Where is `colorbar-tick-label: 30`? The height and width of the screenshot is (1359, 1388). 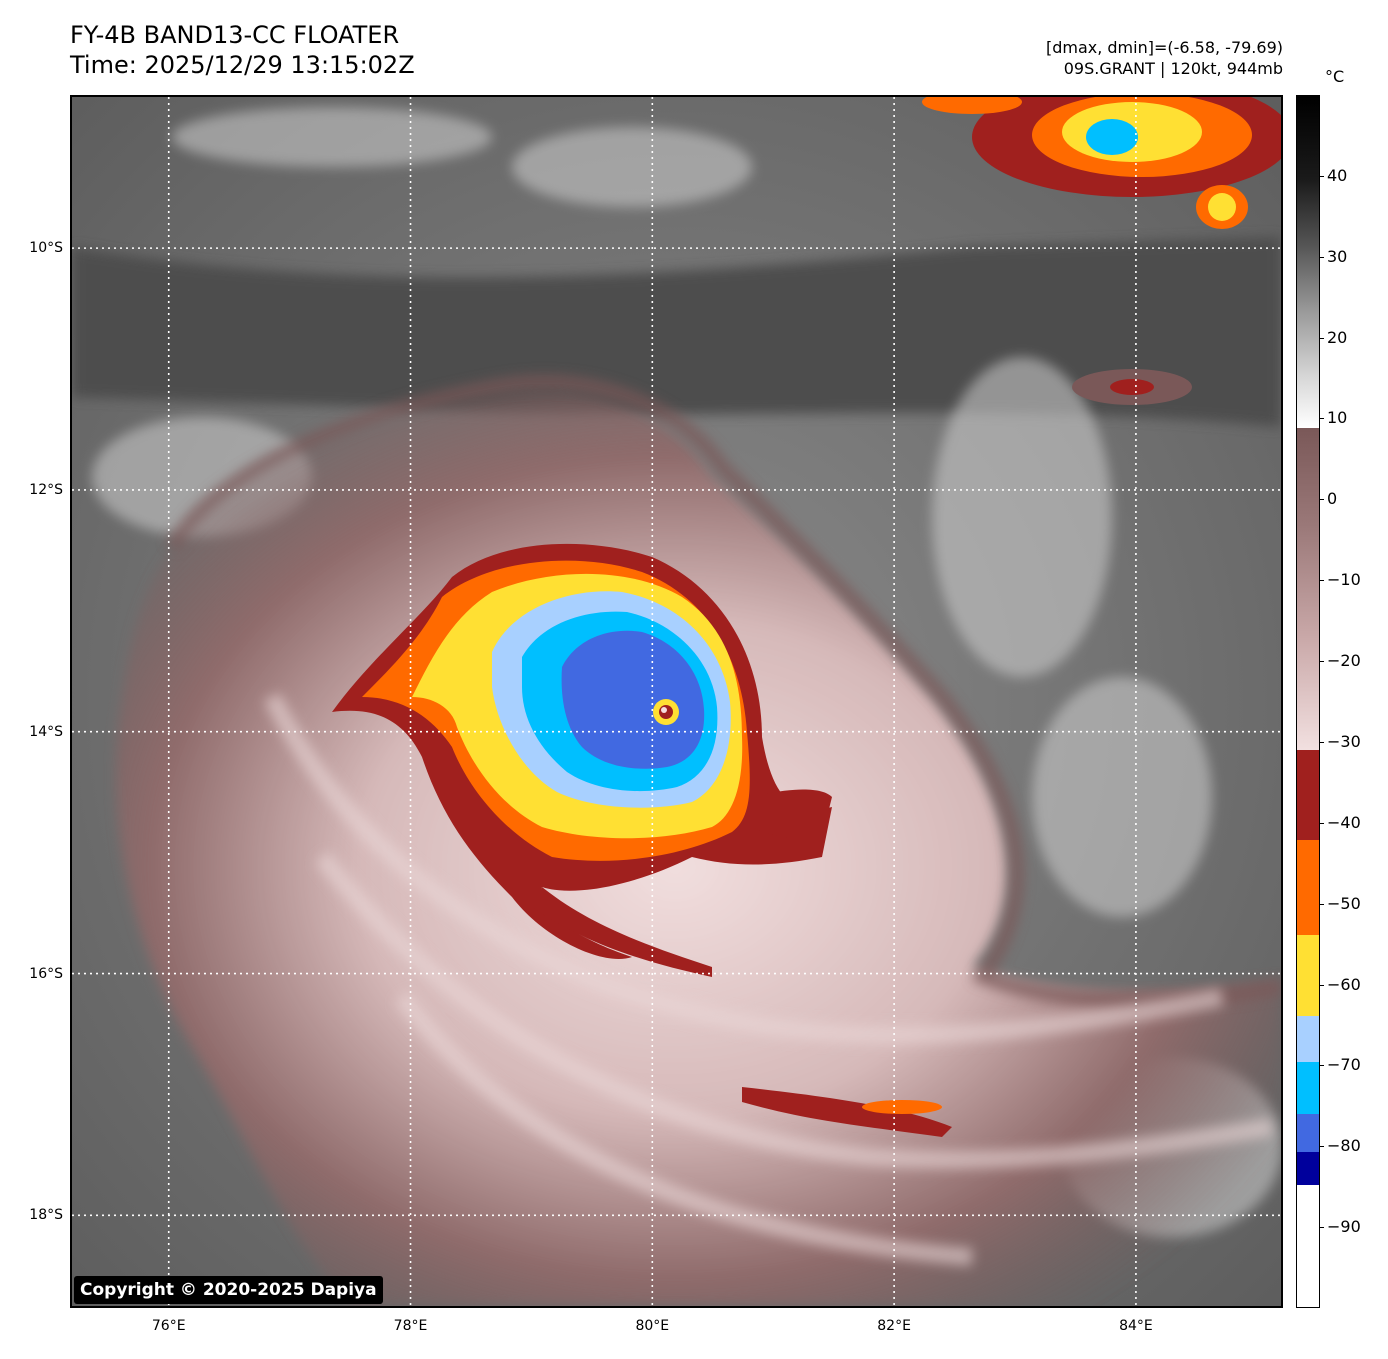
colorbar-tick-label: 30 is located at coordinates (1337, 256).